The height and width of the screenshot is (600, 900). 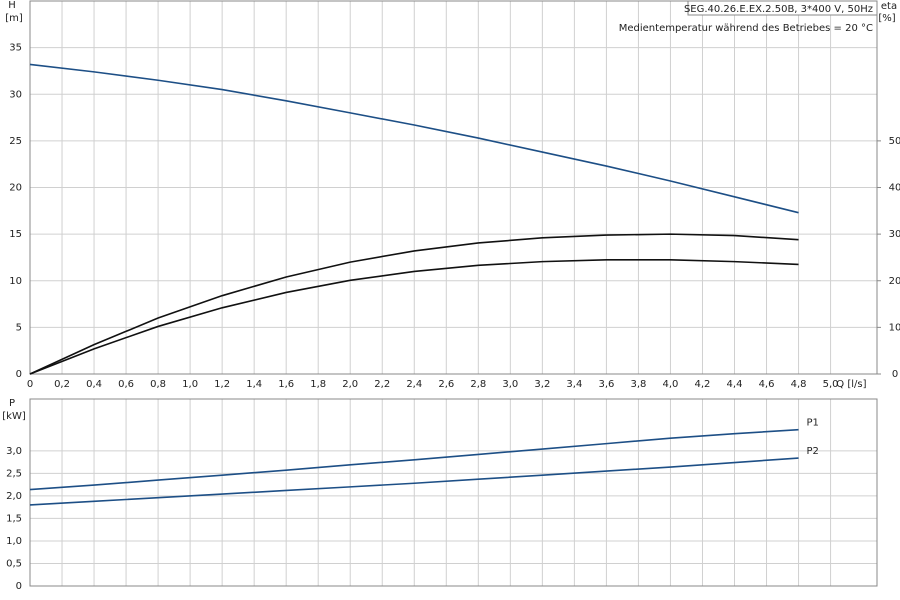 What do you see at coordinates (94, 384) in the screenshot?
I see `x-tick-label: 0,4` at bounding box center [94, 384].